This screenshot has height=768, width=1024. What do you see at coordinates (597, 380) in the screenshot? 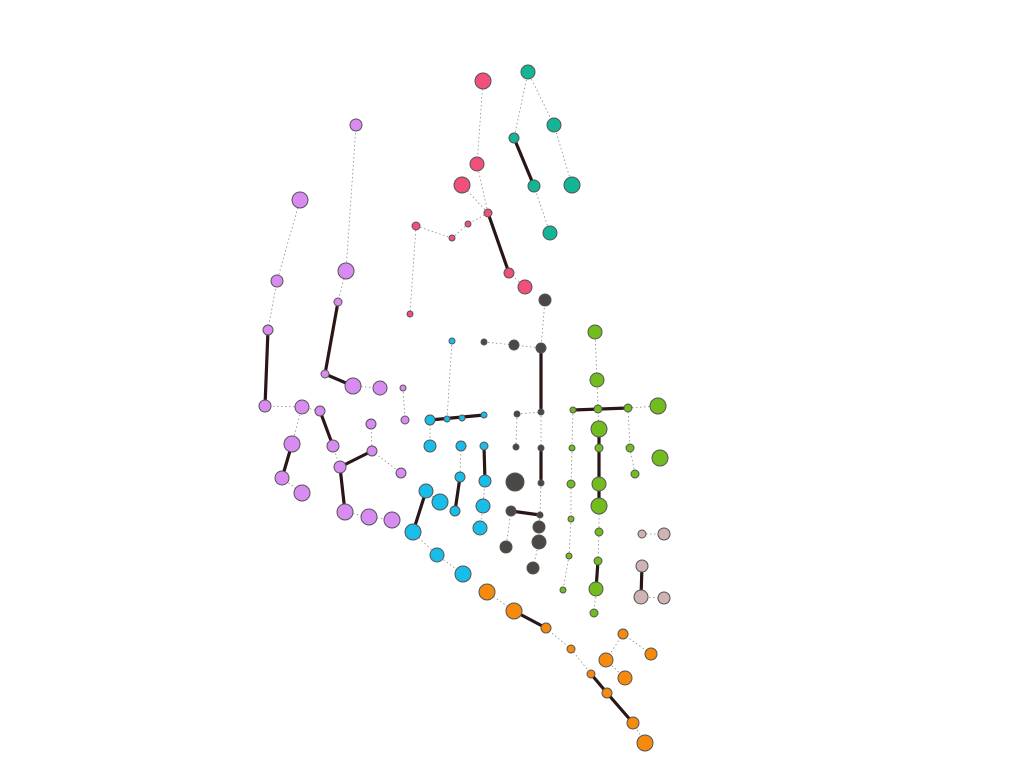
I see `node-green-g2` at bounding box center [597, 380].